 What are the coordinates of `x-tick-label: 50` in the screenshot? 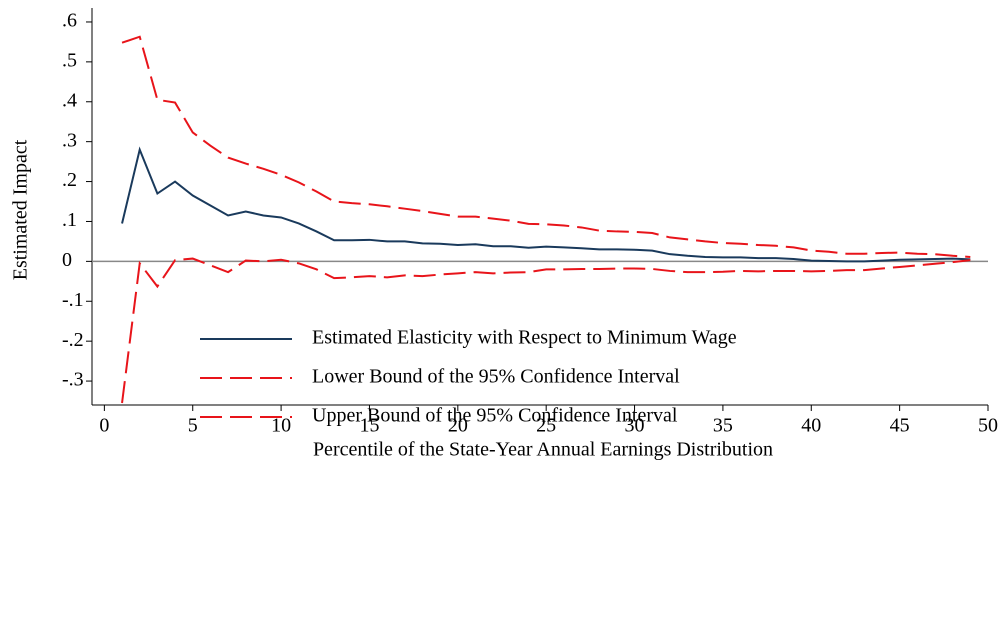 It's located at (988, 426).